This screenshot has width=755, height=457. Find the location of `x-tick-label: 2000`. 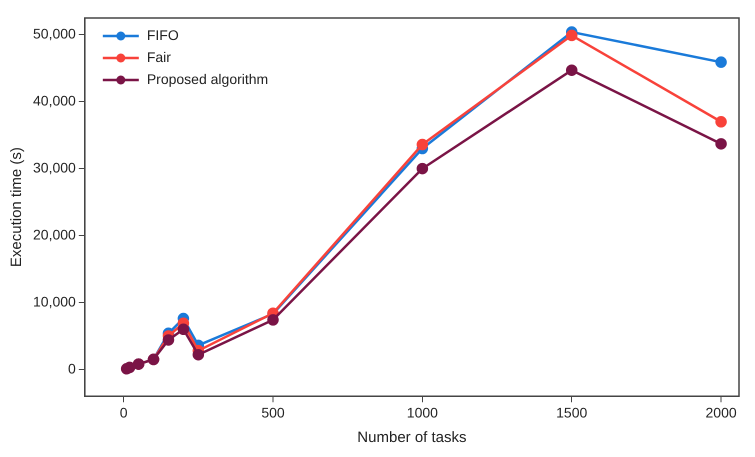

x-tick-label: 2000 is located at coordinates (721, 412).